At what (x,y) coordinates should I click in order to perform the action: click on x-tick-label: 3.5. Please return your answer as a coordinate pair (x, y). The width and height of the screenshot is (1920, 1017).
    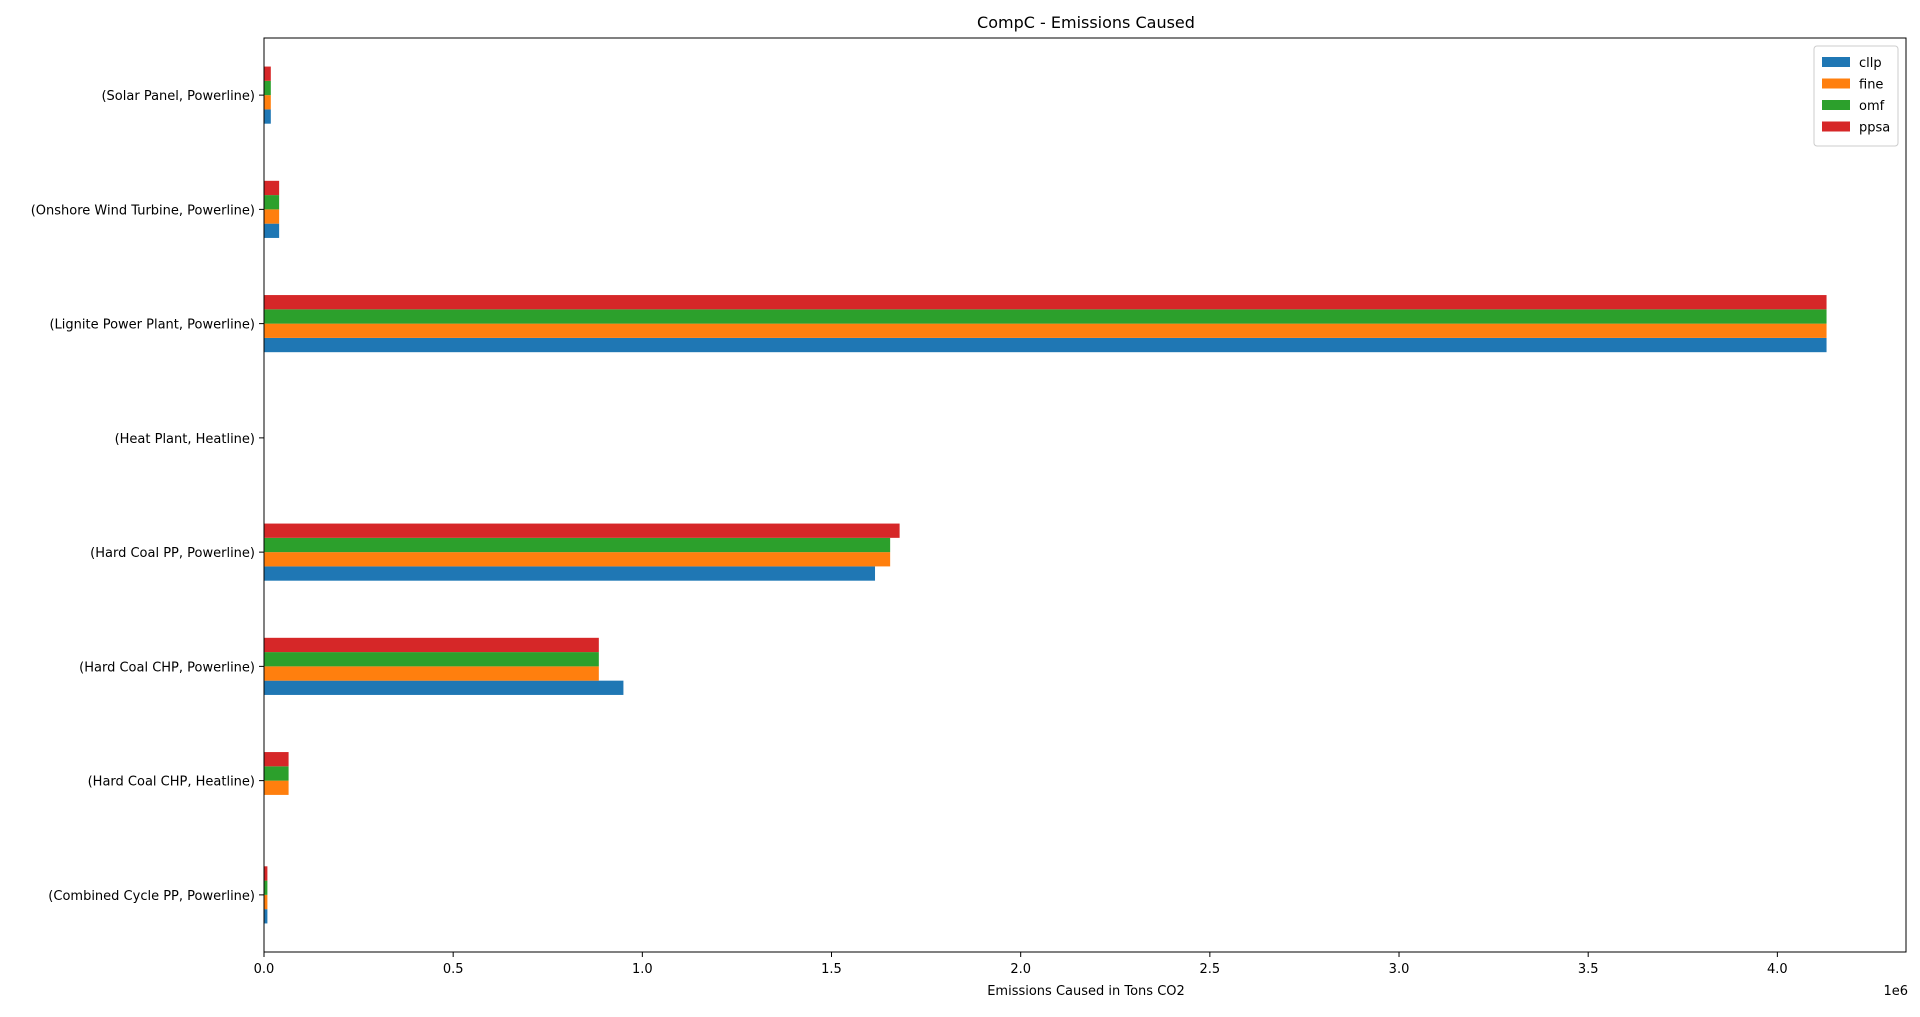
    Looking at the image, I should click on (1588, 969).